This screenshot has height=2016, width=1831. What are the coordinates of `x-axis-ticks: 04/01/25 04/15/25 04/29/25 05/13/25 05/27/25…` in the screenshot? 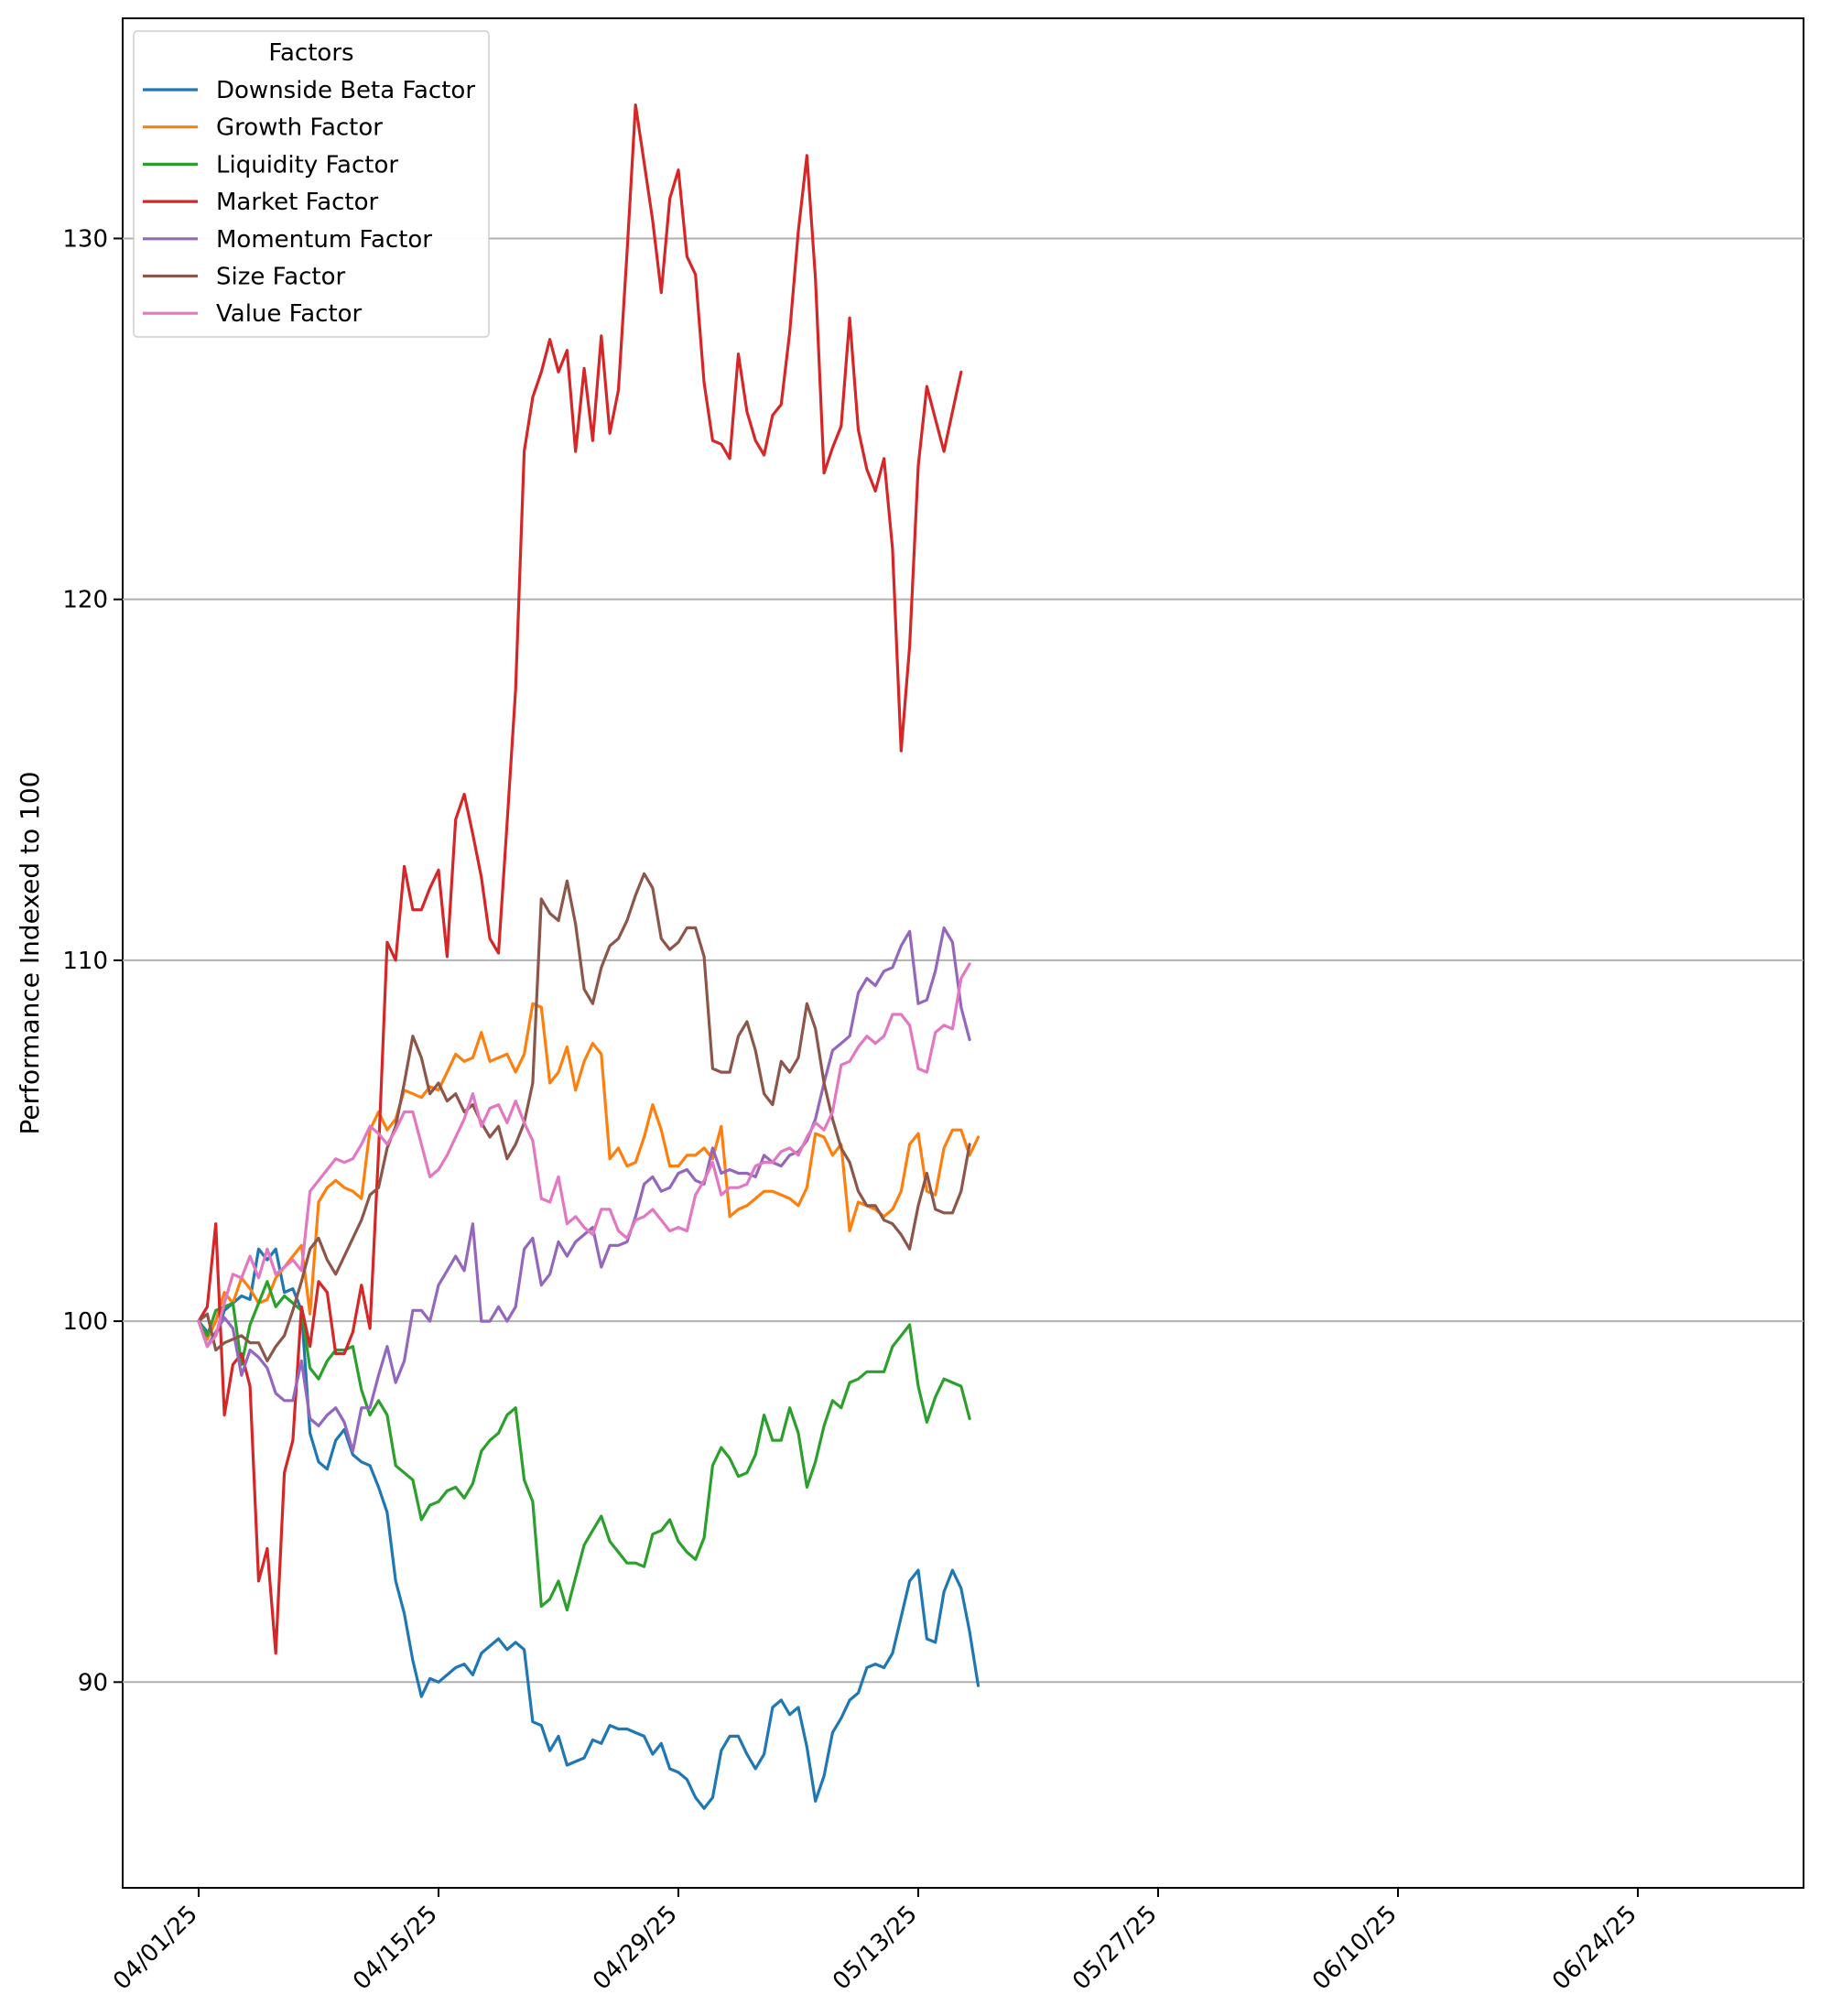 It's located at (875, 1942).